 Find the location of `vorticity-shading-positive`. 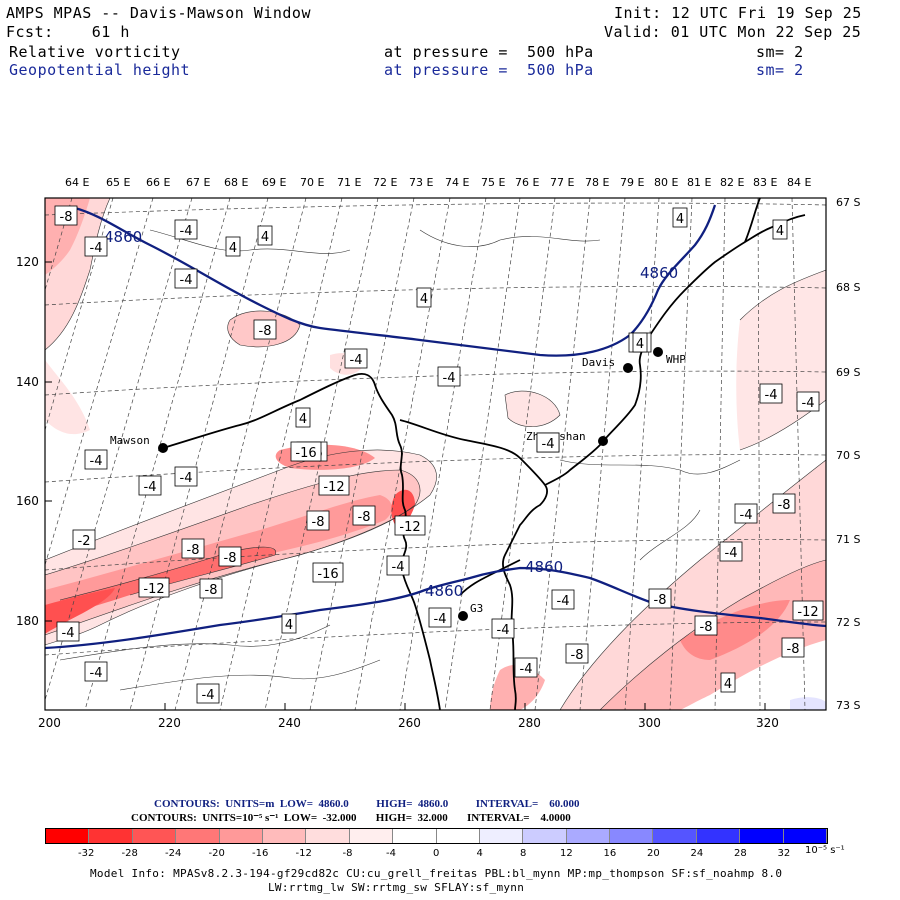

vorticity-shading-positive is located at coordinates (808, 703).